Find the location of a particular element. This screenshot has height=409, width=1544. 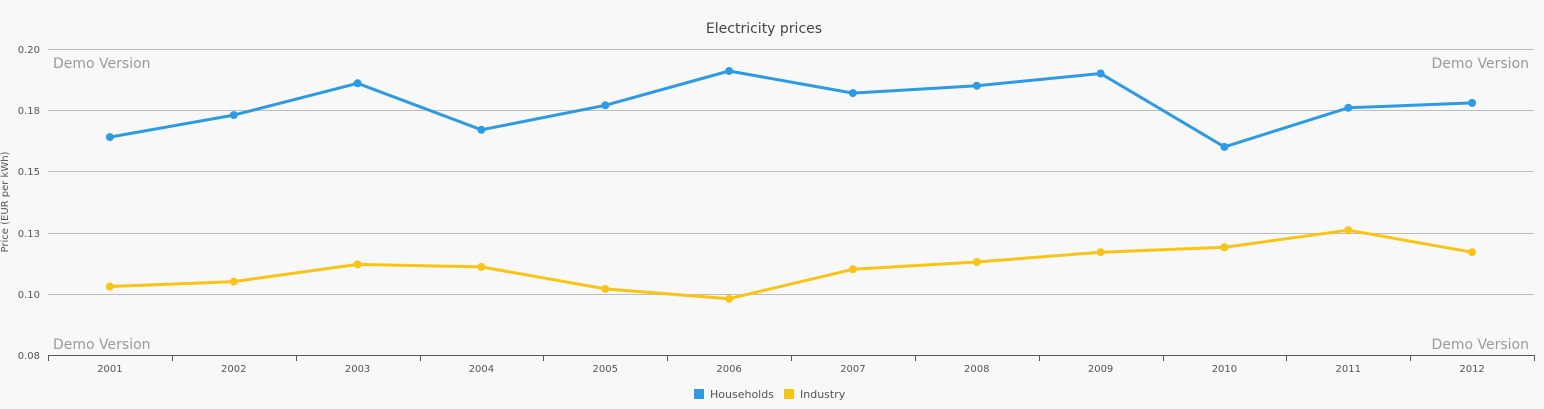

watermark-bottom-right: Demo Version is located at coordinates (1480, 345).